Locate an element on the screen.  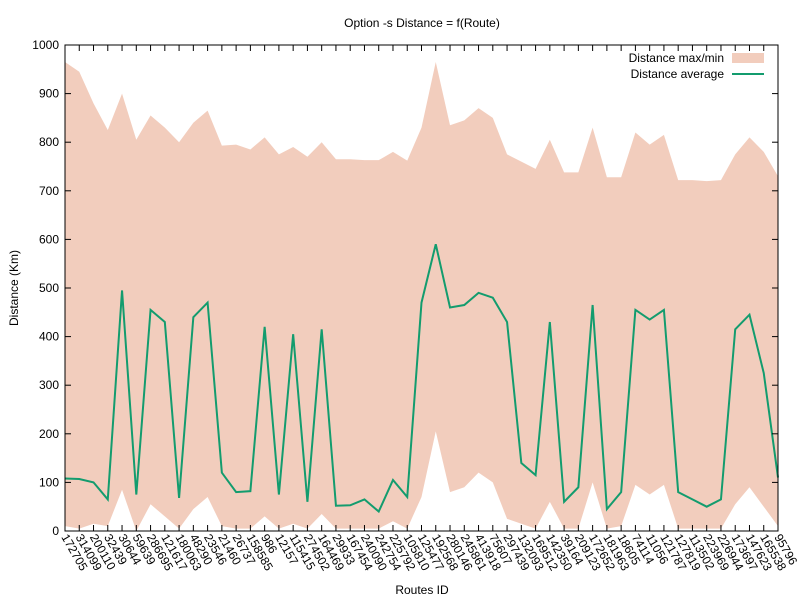
y-tick-label: 900 is located at coordinates (49, 94).